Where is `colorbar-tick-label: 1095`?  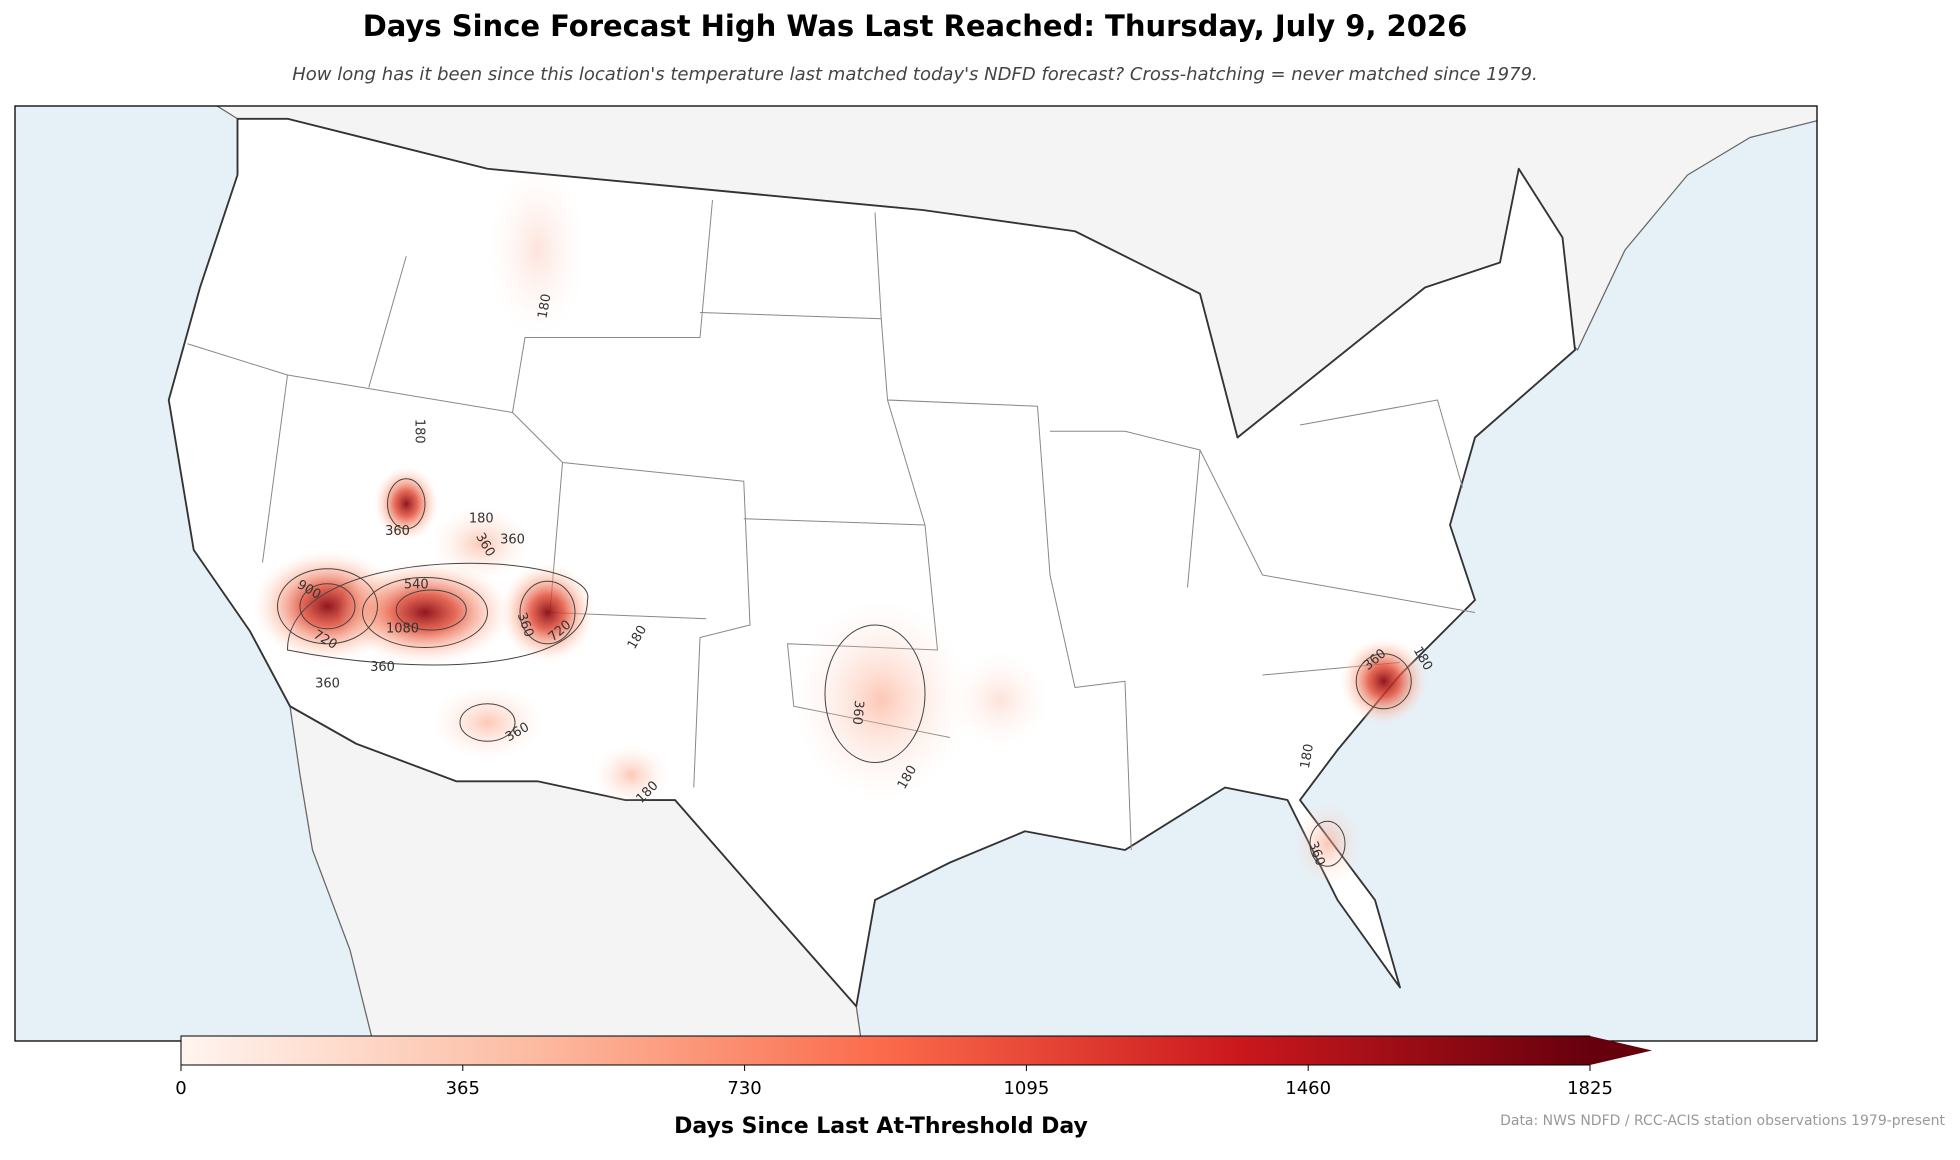
colorbar-tick-label: 1095 is located at coordinates (1026, 1088).